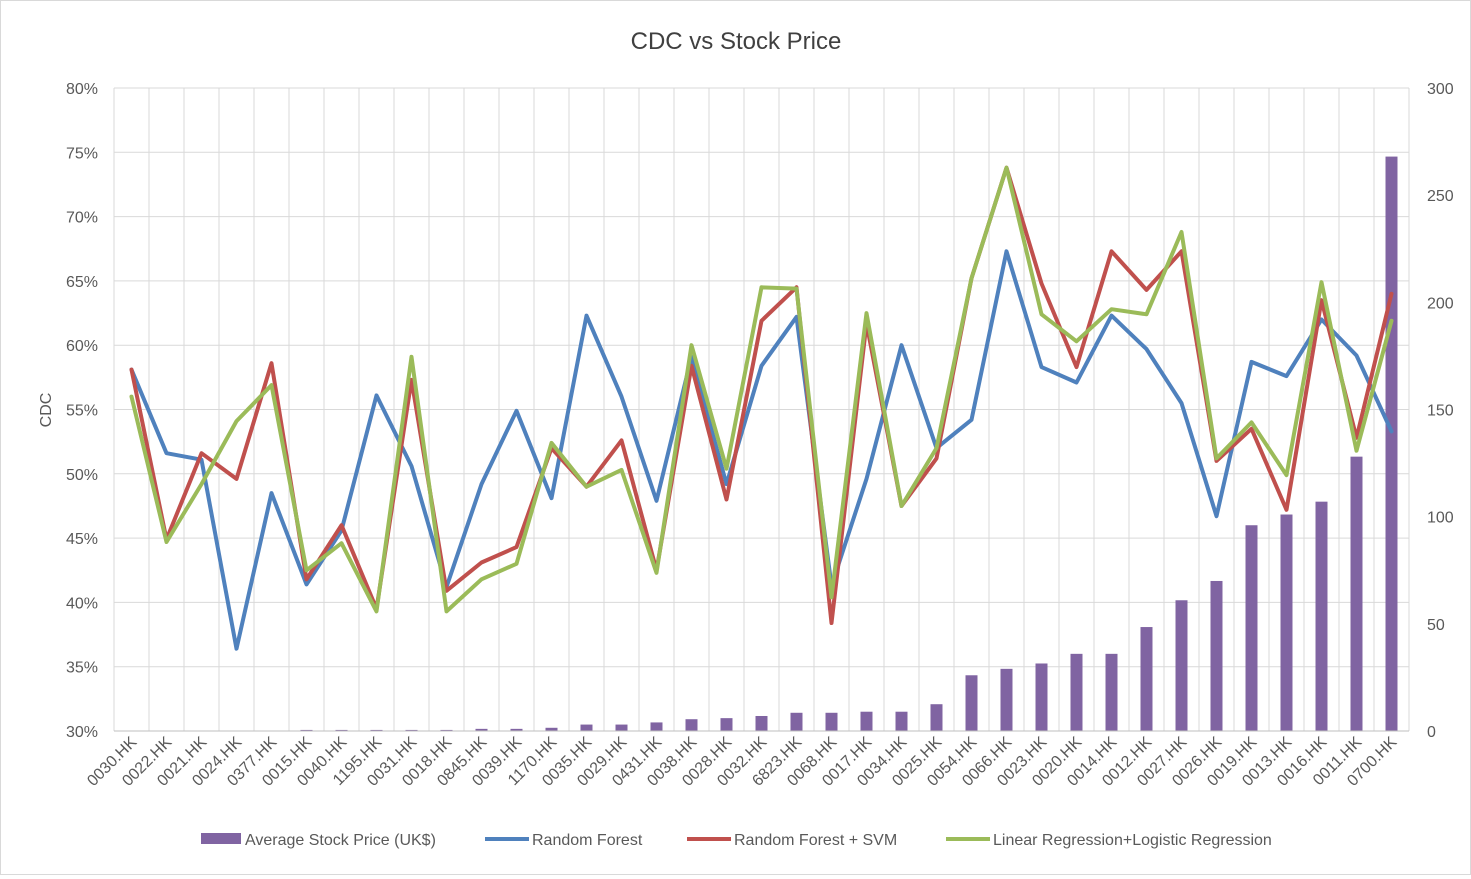  What do you see at coordinates (1436, 625) in the screenshot?
I see `y2-tick-label: 50` at bounding box center [1436, 625].